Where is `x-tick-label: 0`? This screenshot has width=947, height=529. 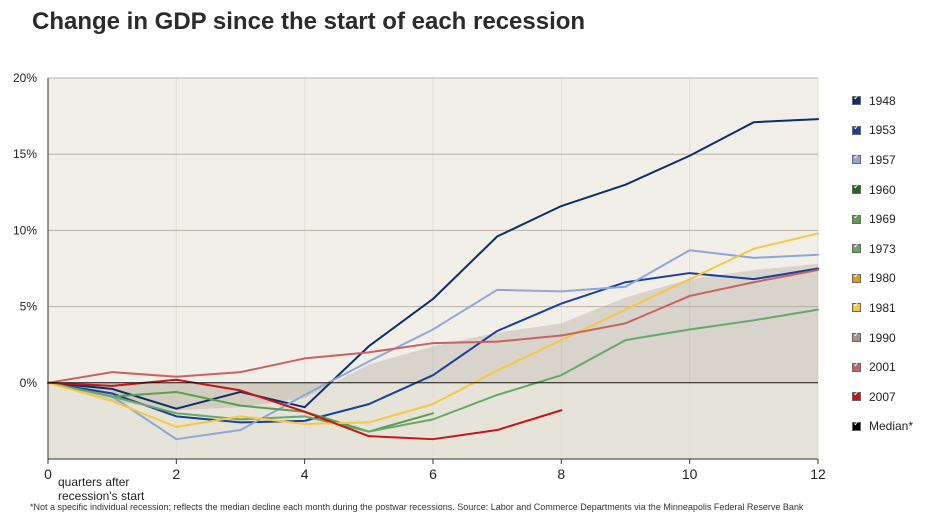
x-tick-label: 0 is located at coordinates (48, 474).